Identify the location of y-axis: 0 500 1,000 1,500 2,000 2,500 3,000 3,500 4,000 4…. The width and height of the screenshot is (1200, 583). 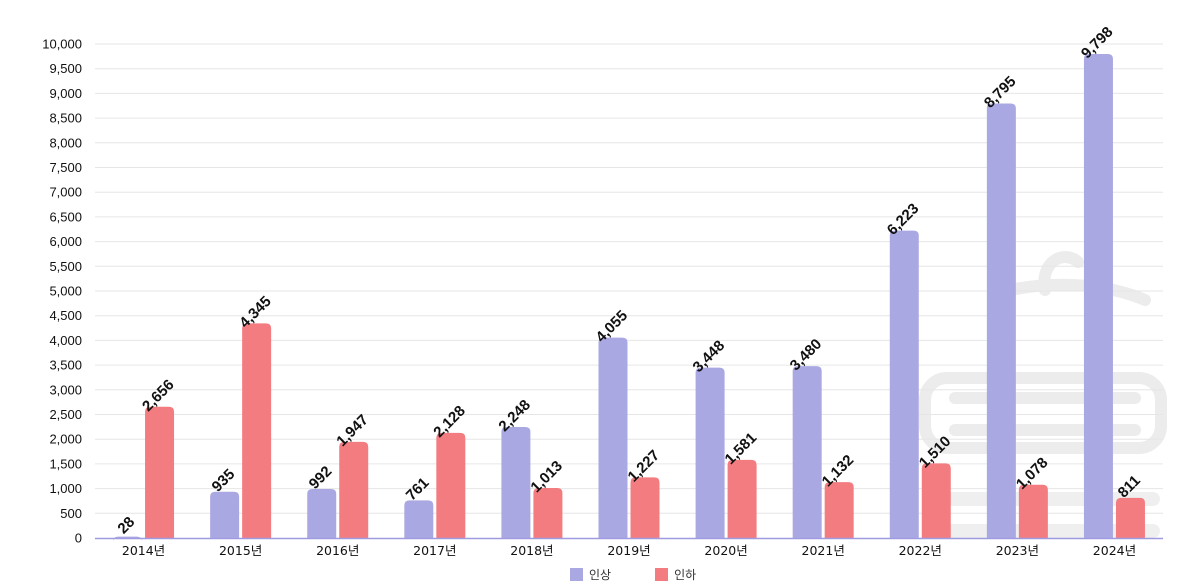
(62, 291).